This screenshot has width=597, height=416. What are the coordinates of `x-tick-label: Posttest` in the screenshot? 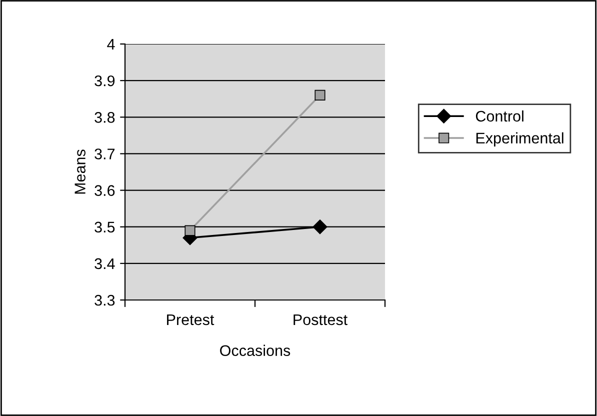 It's located at (321, 320).